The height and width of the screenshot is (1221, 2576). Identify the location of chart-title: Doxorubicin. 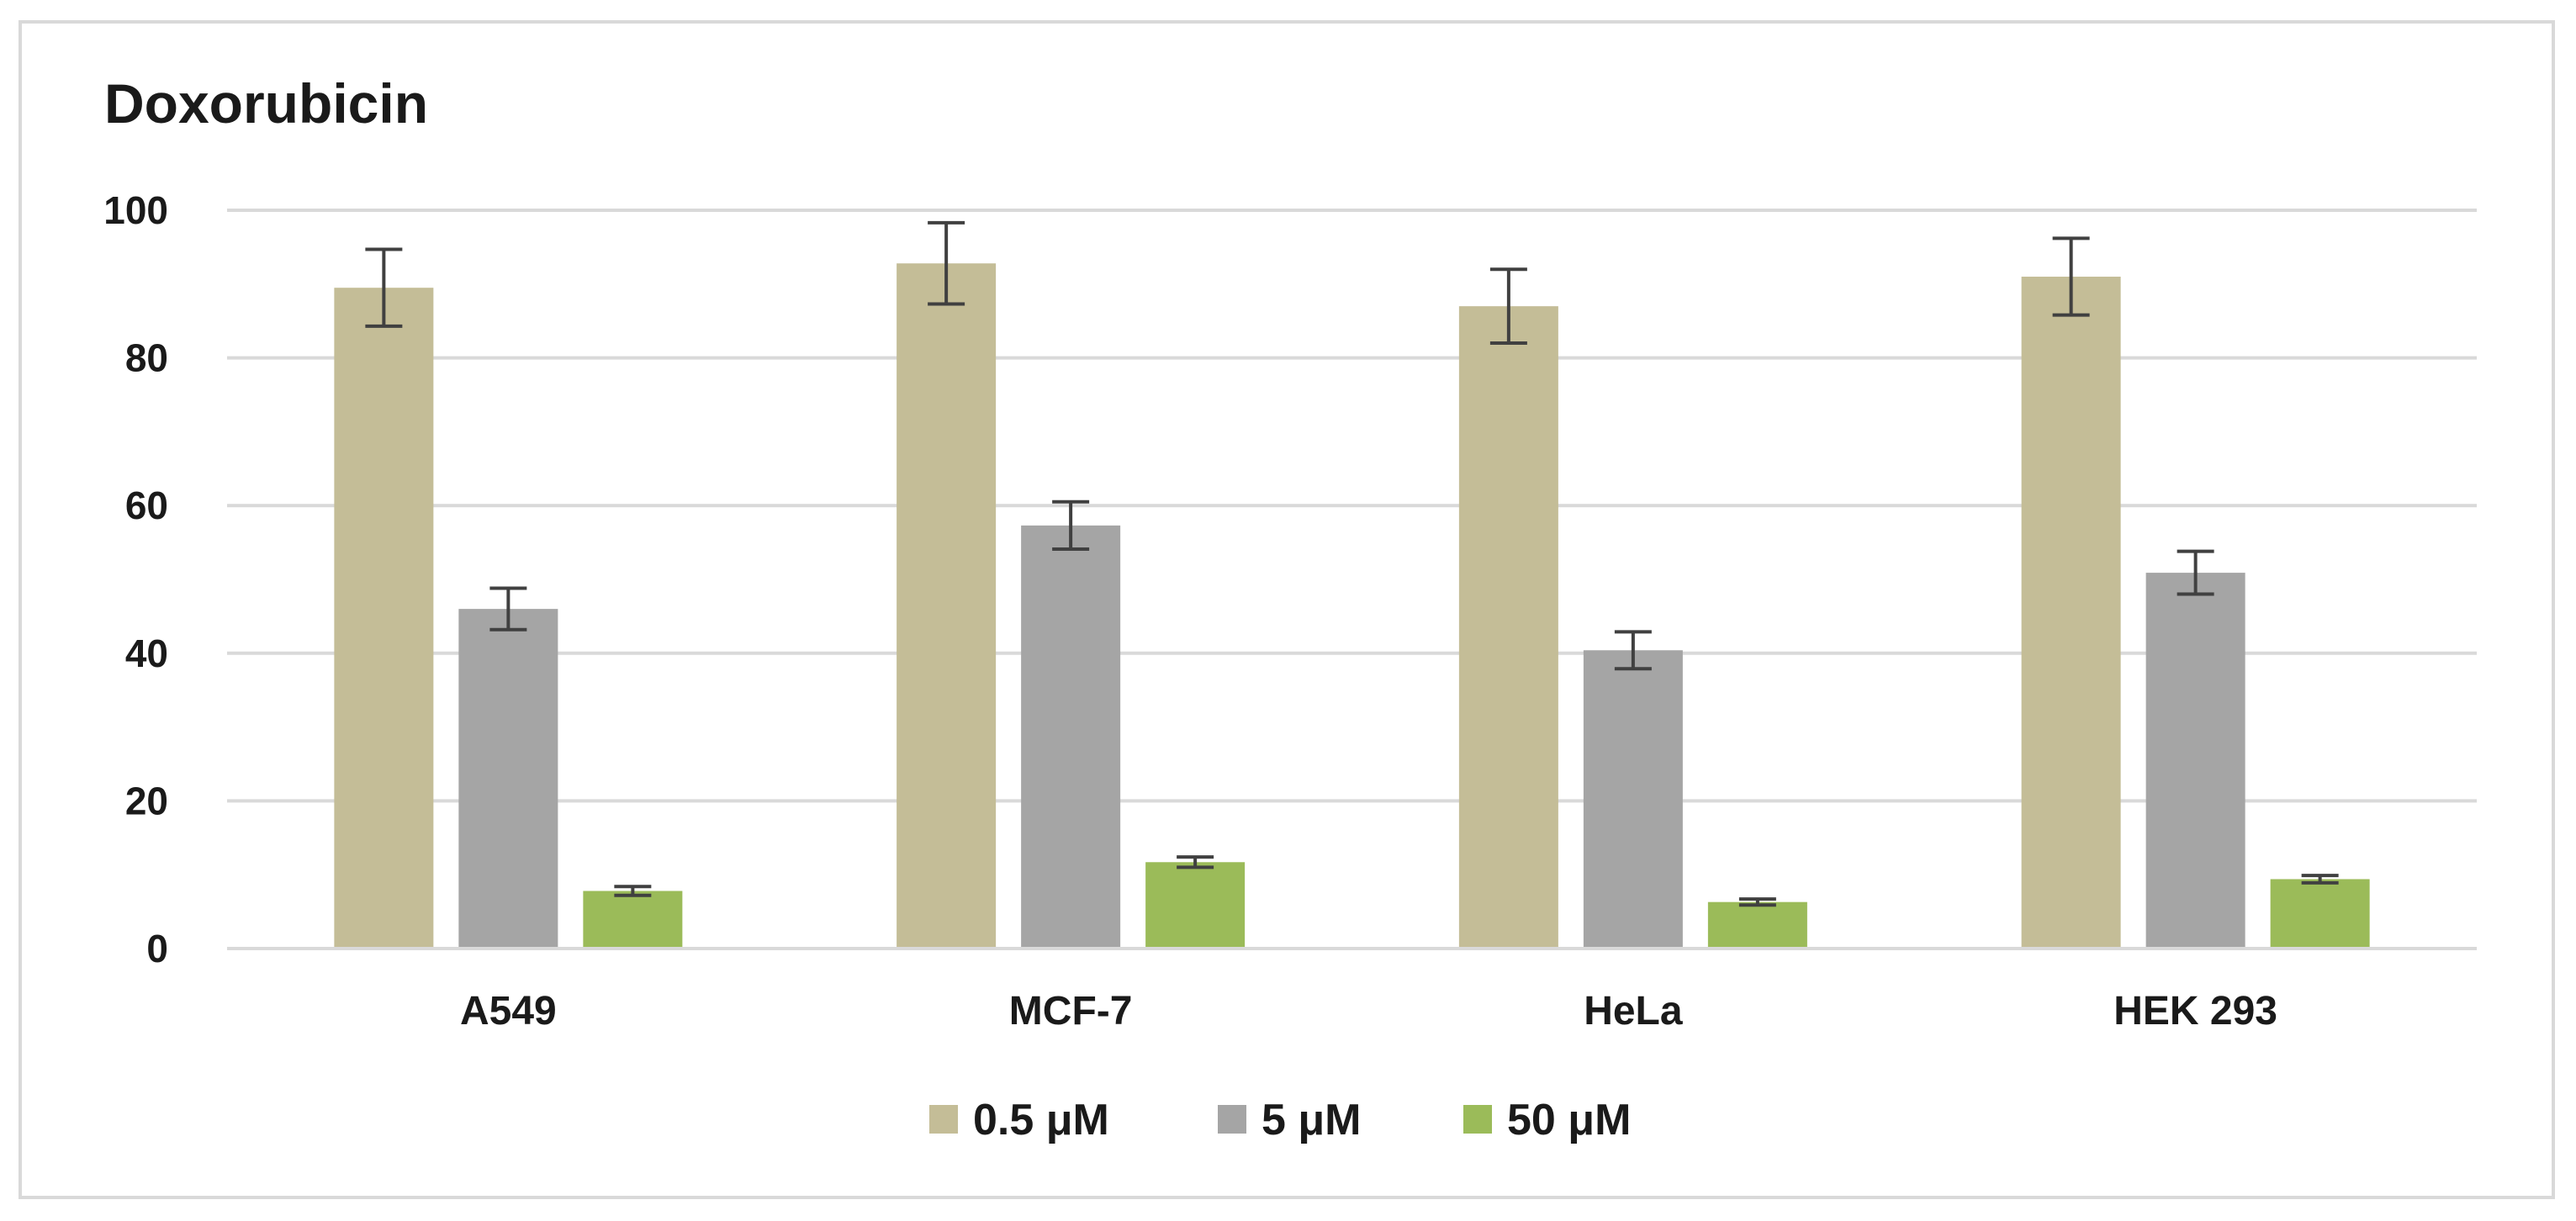
(266, 104).